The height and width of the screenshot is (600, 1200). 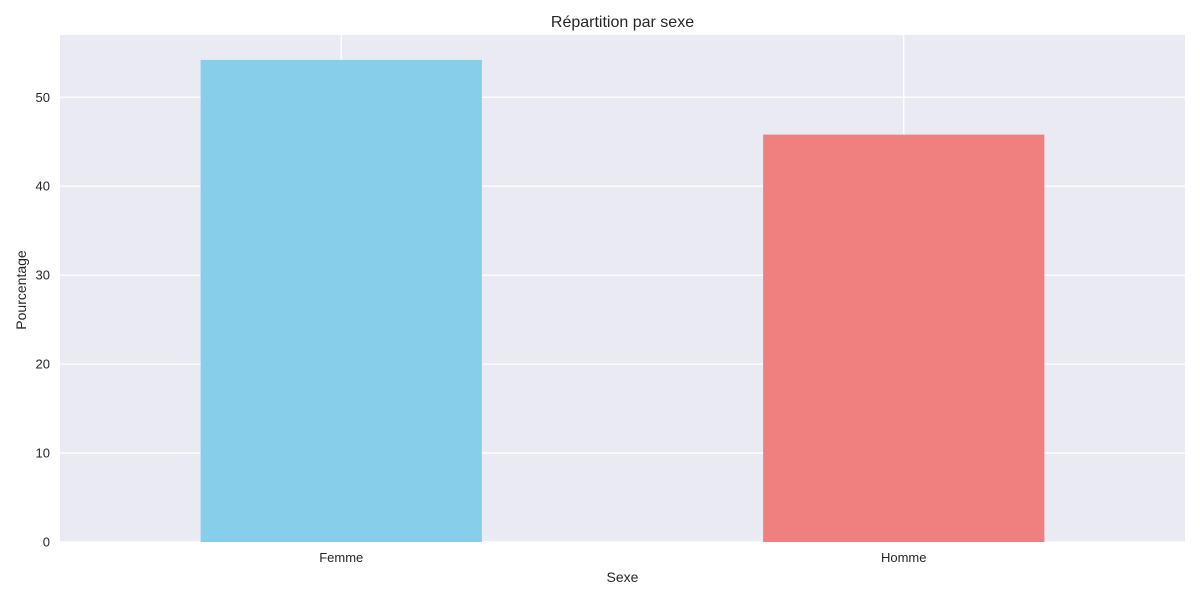 I want to click on y-tick-label: 30, so click(x=43, y=275).